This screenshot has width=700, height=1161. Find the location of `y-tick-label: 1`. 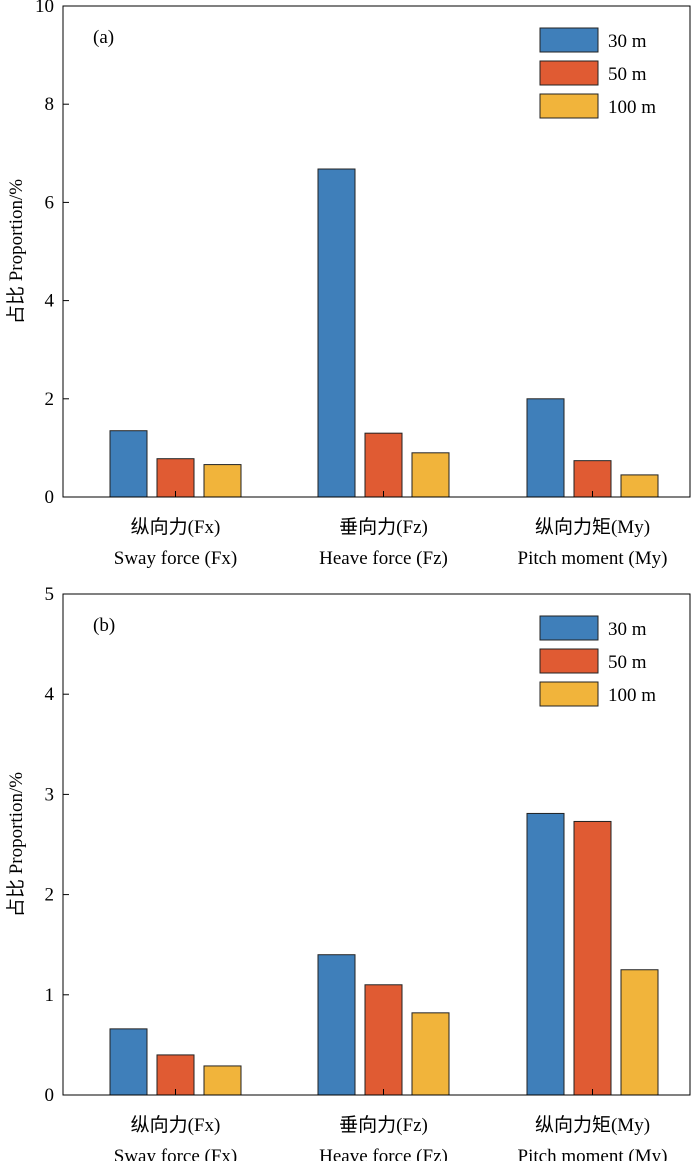

y-tick-label: 1 is located at coordinates (50, 995).